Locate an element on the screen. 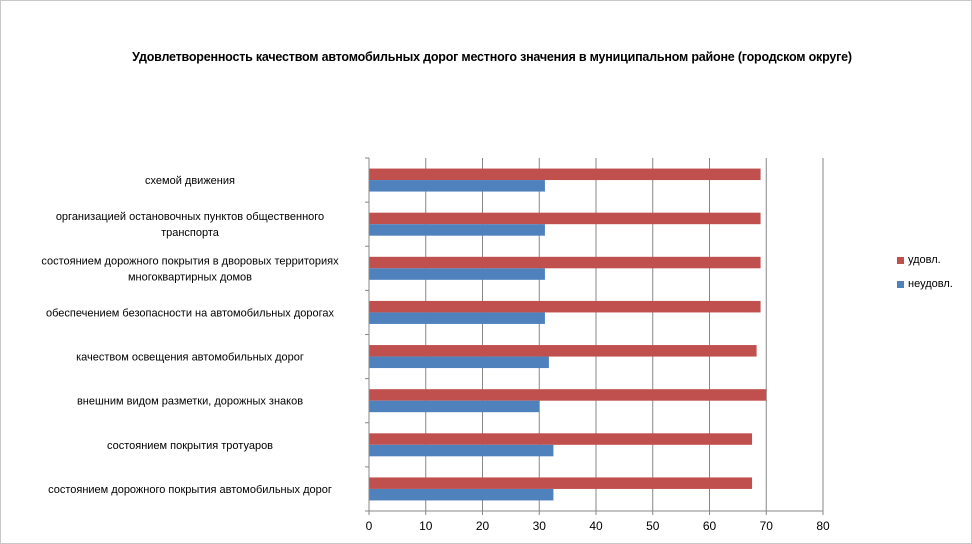 The image size is (972, 544). category-label-6: состоянием покрытия тротуаров is located at coordinates (190, 446).